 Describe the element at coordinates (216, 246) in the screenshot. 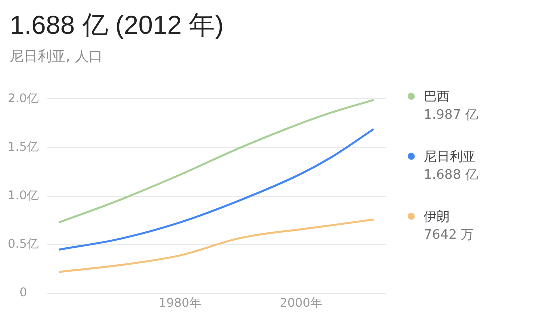

I see `line-series` at that location.